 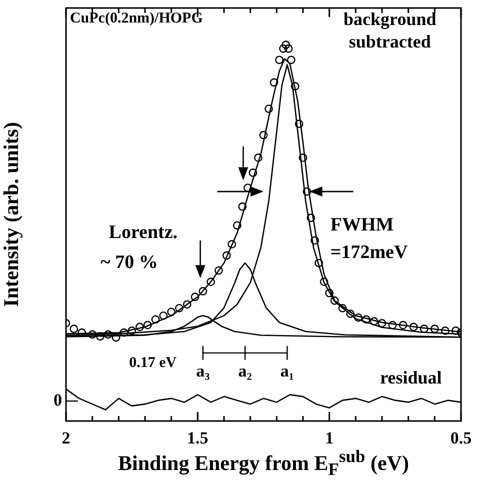 I want to click on annotation: 0.17 eV, so click(x=153, y=362).